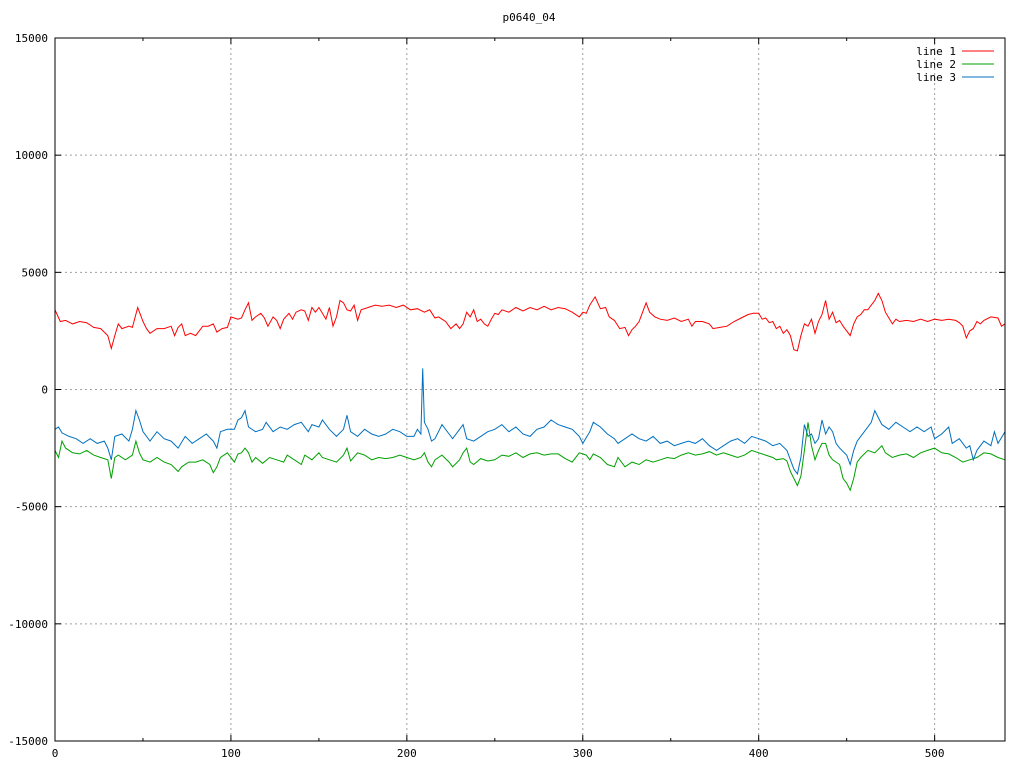  I want to click on chart-title: p0640_04, so click(529, 17).